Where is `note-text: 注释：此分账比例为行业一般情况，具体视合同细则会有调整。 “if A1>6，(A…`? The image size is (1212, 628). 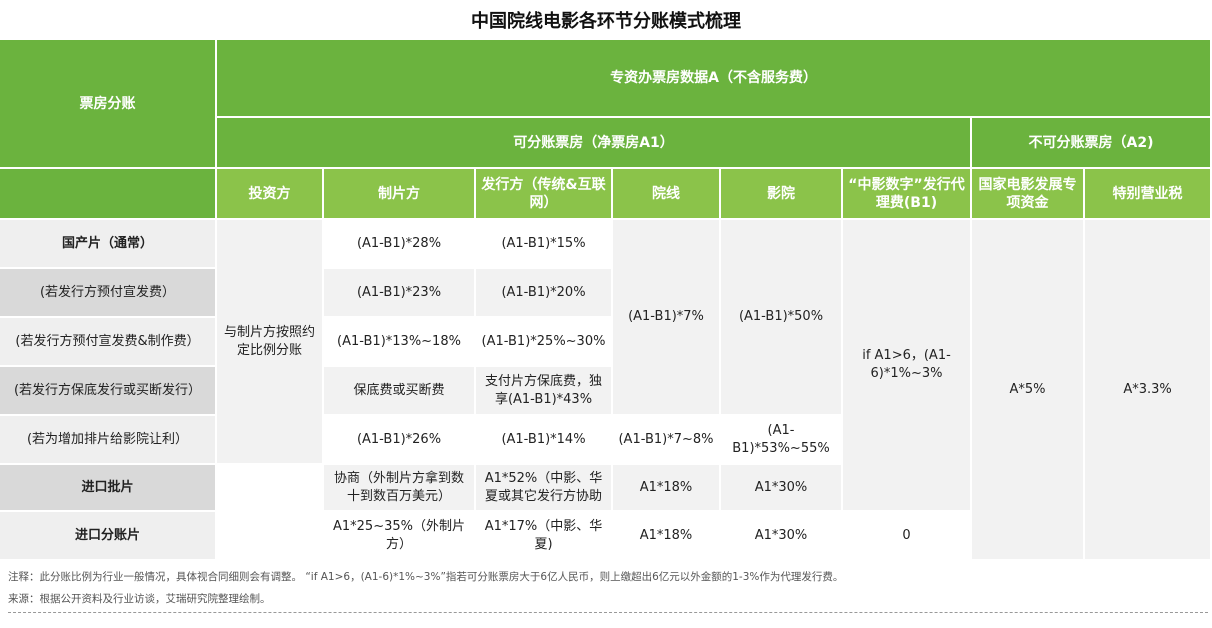 note-text: 注释：此分账比例为行业一般情况，具体视合同细则会有调整。 “if A1>6，(A… is located at coordinates (426, 577).